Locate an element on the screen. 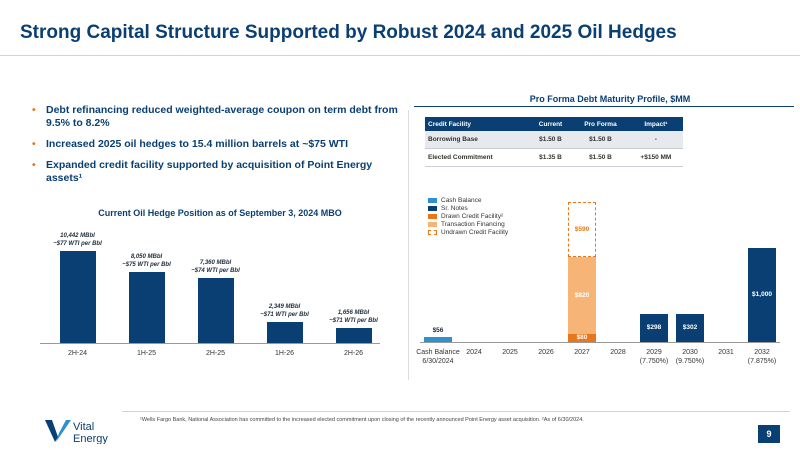  table-cell: +$150 MM is located at coordinates (655, 157).